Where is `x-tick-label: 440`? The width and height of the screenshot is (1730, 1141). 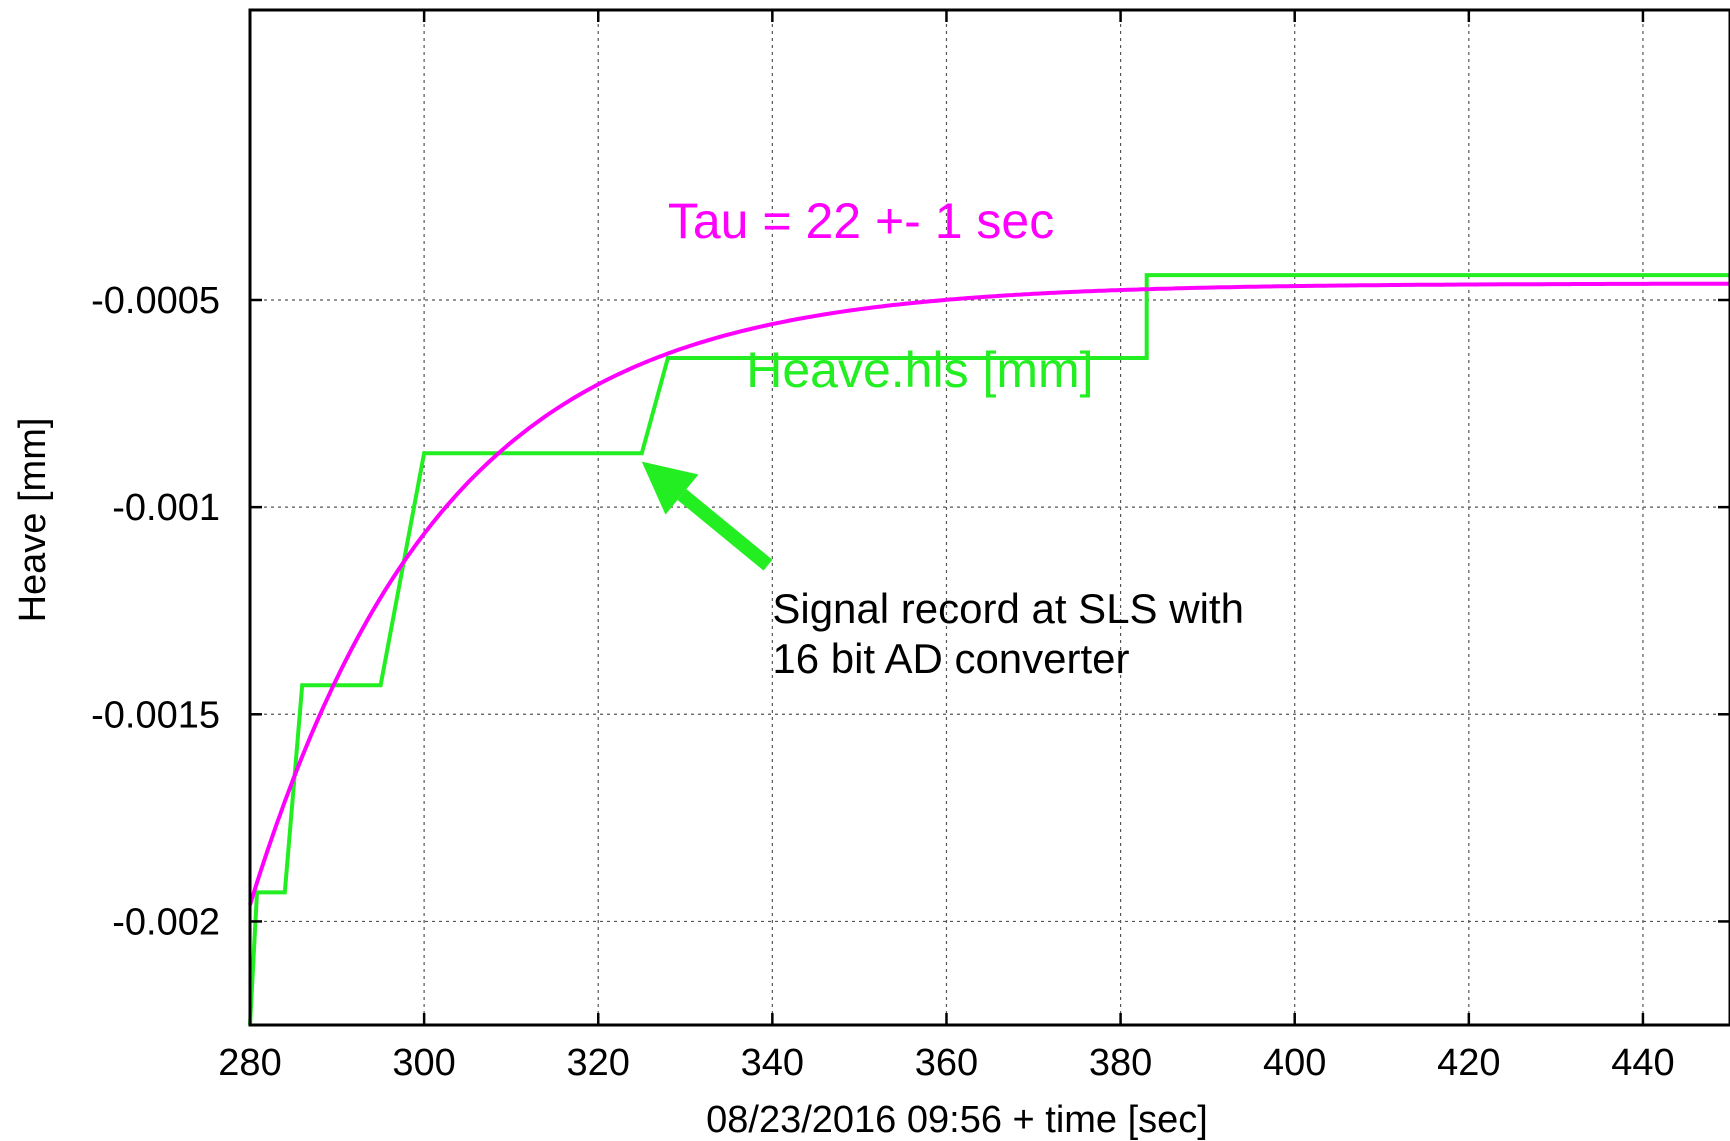
x-tick-label: 440 is located at coordinates (1642, 1063).